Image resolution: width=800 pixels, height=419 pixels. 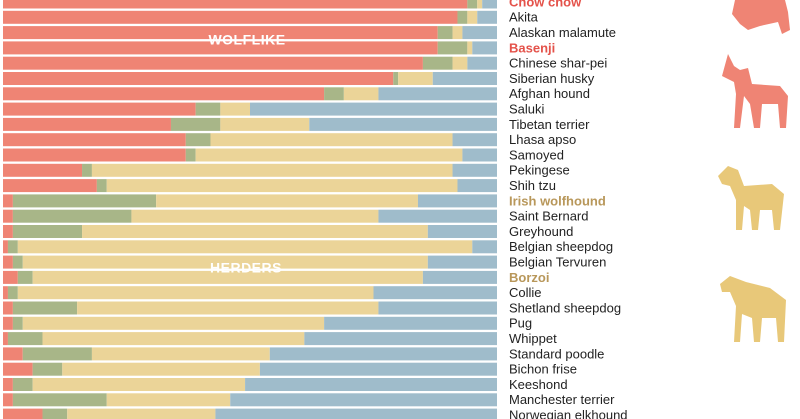 I want to click on category-label: Afghan hound, so click(x=549, y=93).